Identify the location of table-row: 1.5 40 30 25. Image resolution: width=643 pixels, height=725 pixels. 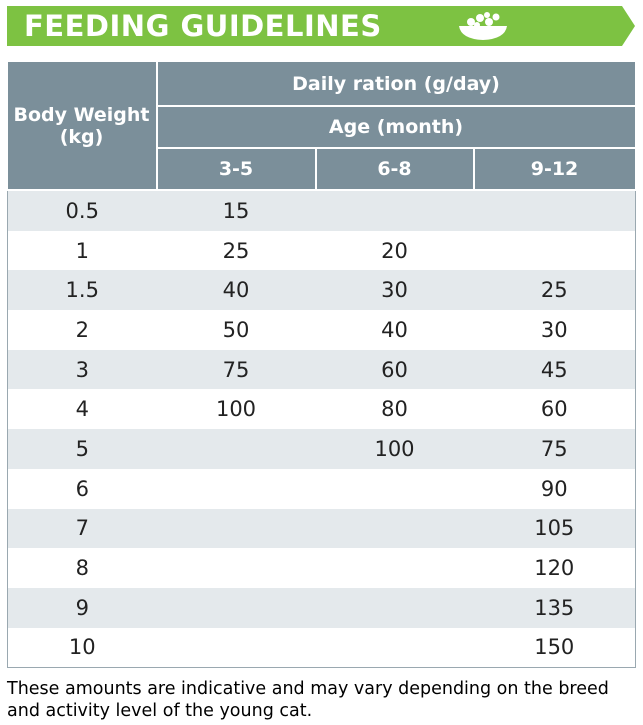
(321, 290).